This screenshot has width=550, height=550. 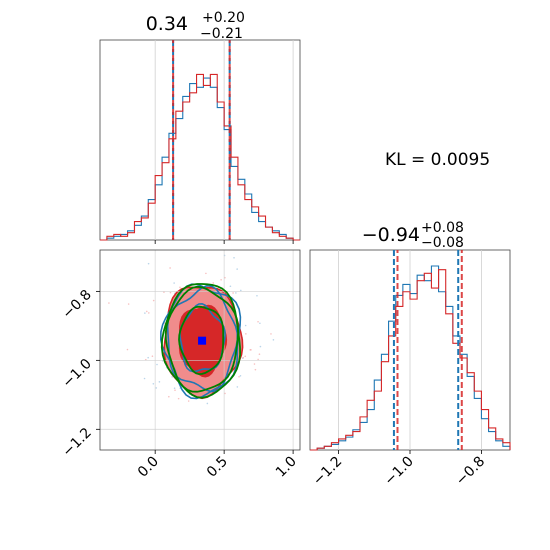 What do you see at coordinates (223, 18) in the screenshot?
I see `param1-title-upper-error: +0.20` at bounding box center [223, 18].